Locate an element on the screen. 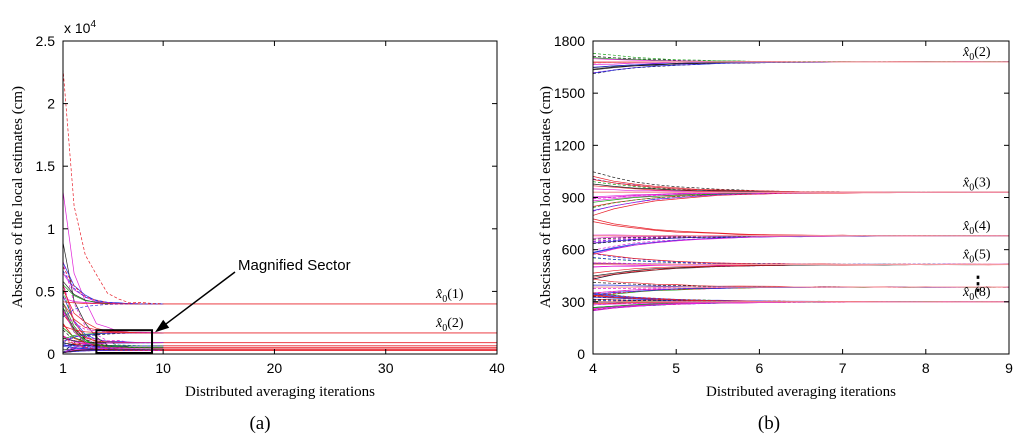  y-tick-label: 1500 is located at coordinates (569, 93).